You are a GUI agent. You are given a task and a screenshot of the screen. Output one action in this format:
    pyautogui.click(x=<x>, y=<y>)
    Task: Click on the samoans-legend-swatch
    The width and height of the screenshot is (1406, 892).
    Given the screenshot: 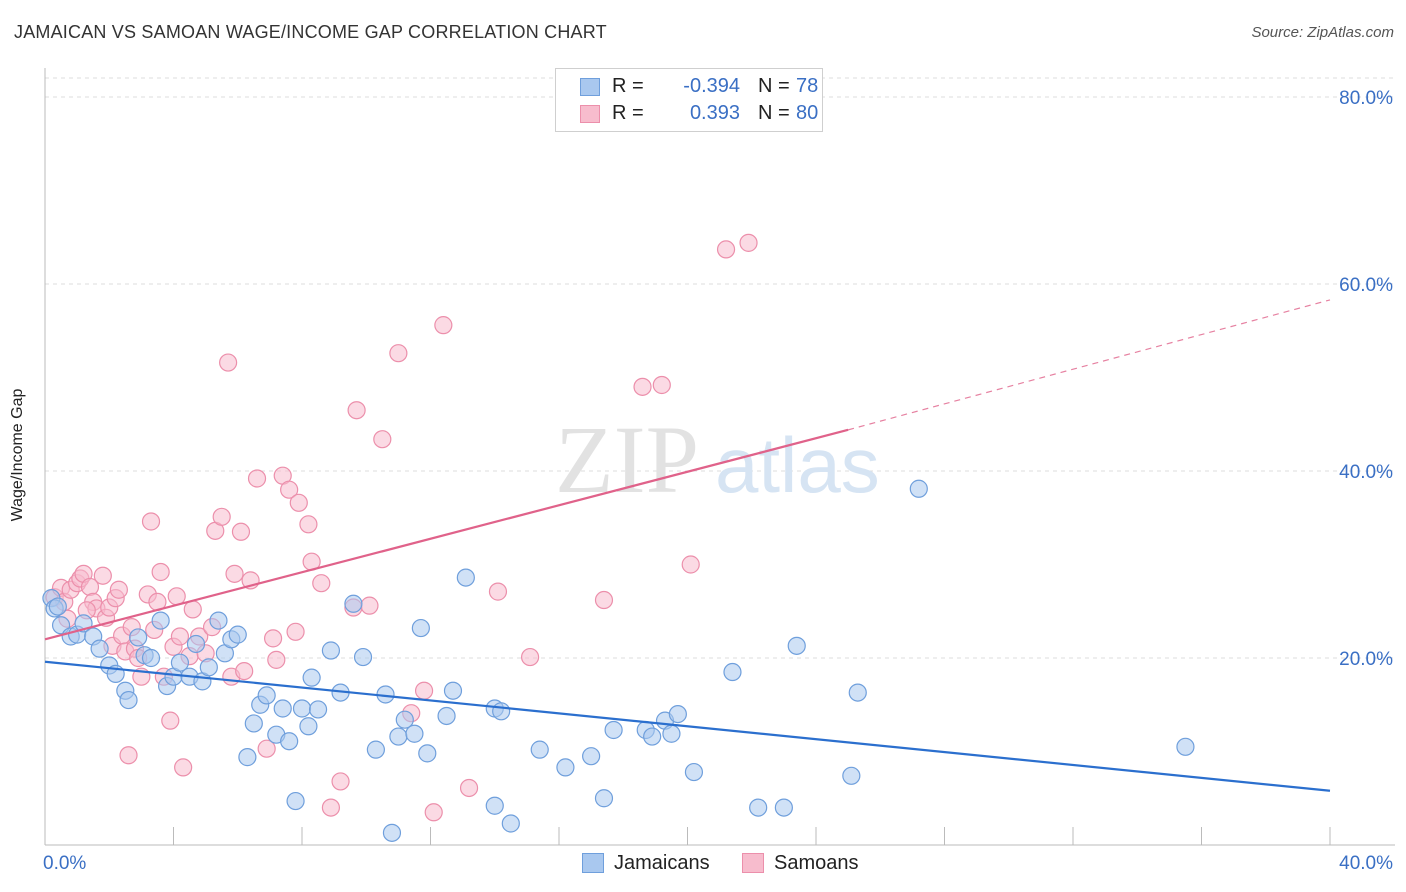 What is the action you would take?
    pyautogui.click(x=753, y=863)
    